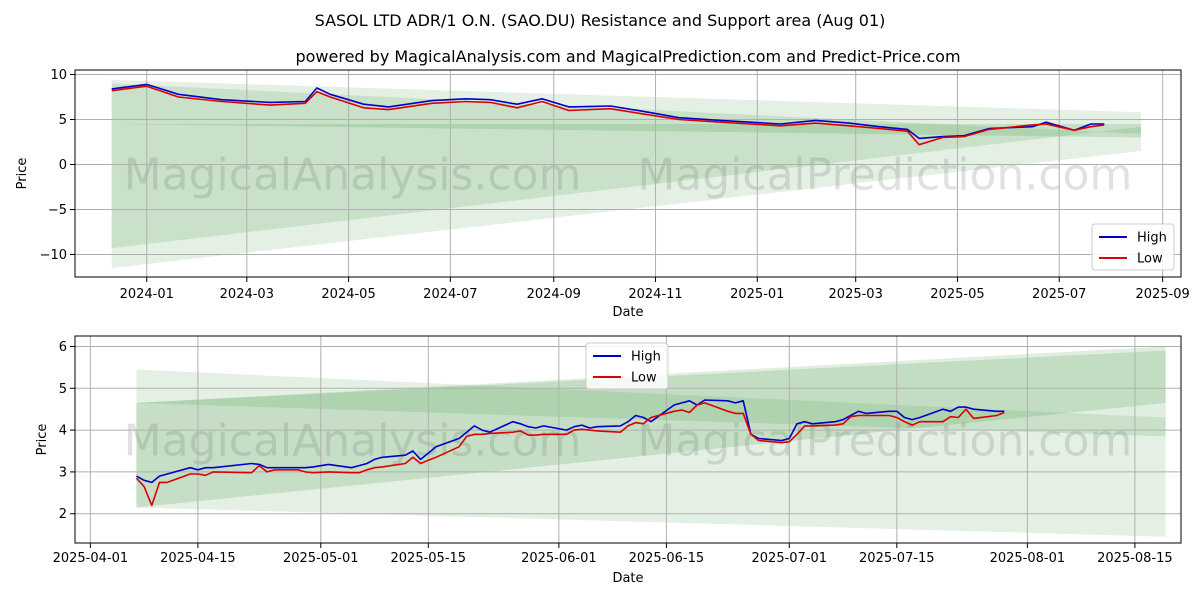 This screenshot has width=1200, height=604. What do you see at coordinates (63, 472) in the screenshot?
I see `y-tick-label: 3` at bounding box center [63, 472].